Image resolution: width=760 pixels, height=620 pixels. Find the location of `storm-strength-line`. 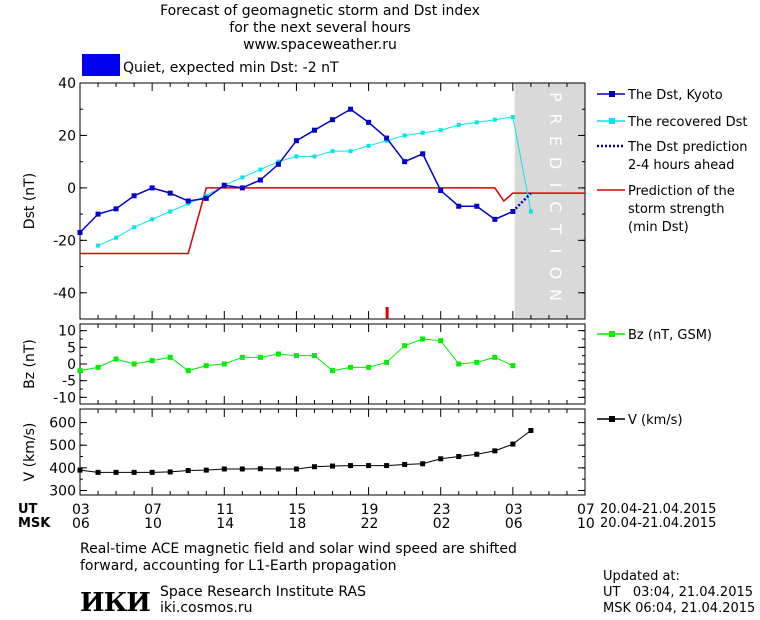

storm-strength-line is located at coordinates (332, 221).